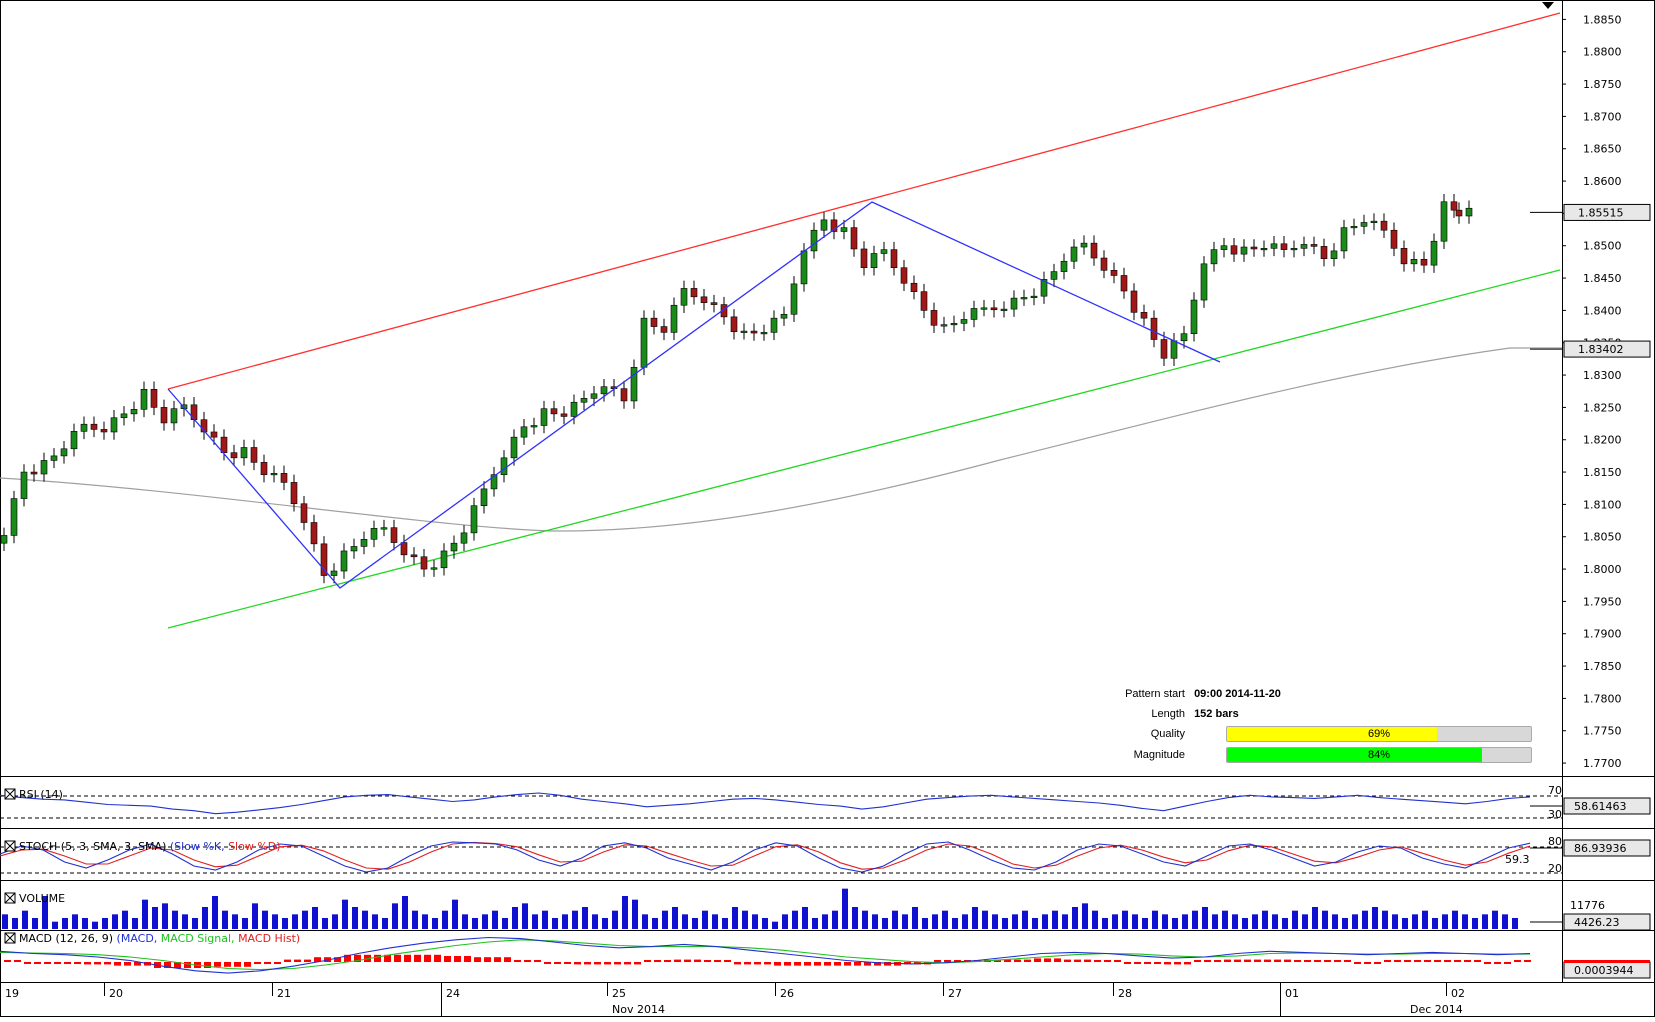 The image size is (1655, 1022). Describe the element at coordinates (1607, 922) in the screenshot. I see `volume-value-label-box` at that location.